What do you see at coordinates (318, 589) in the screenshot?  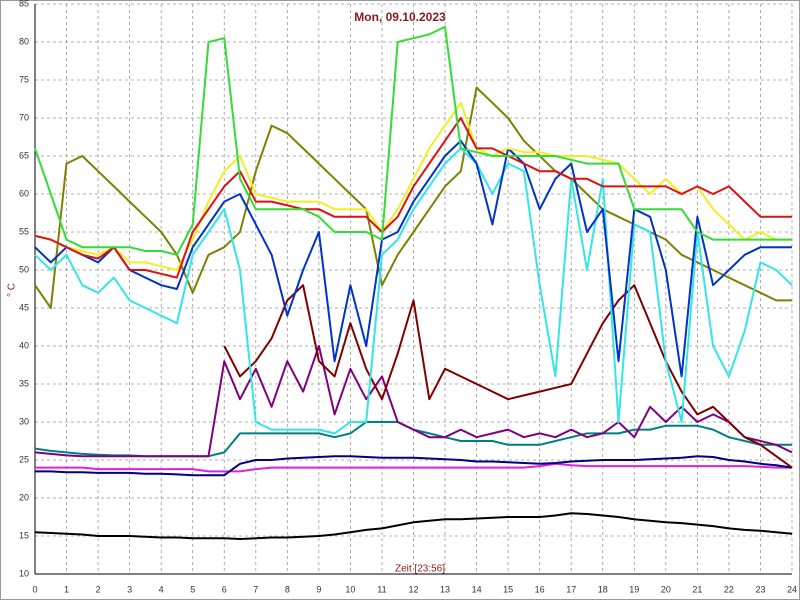 I see `x-tick-label: 9` at bounding box center [318, 589].